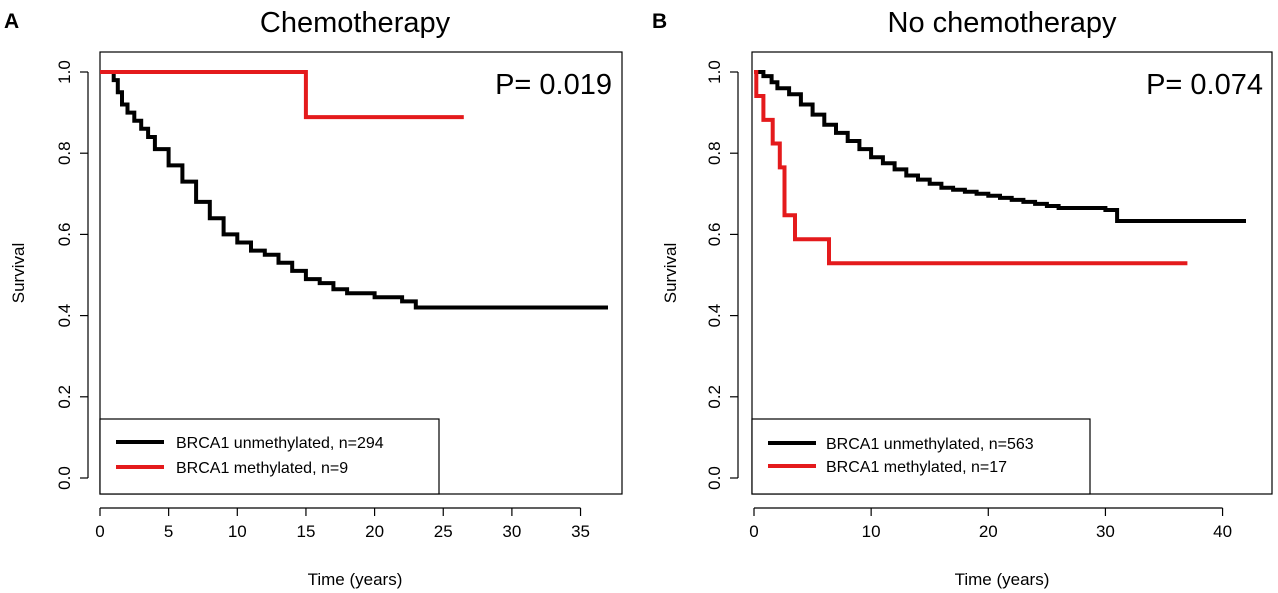  Describe the element at coordinates (1222, 531) in the screenshot. I see `x-tick-label: 40` at that location.